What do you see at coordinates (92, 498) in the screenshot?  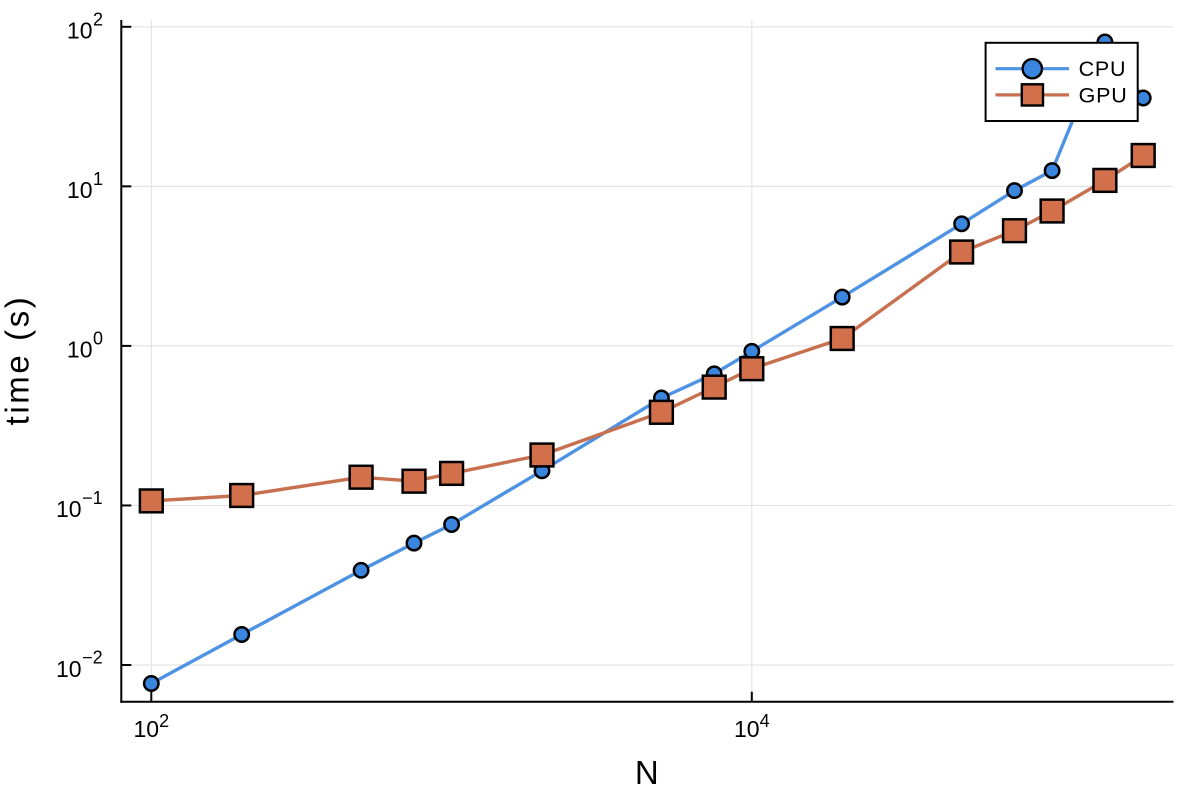 I see `svg-text: −1` at bounding box center [92, 498].